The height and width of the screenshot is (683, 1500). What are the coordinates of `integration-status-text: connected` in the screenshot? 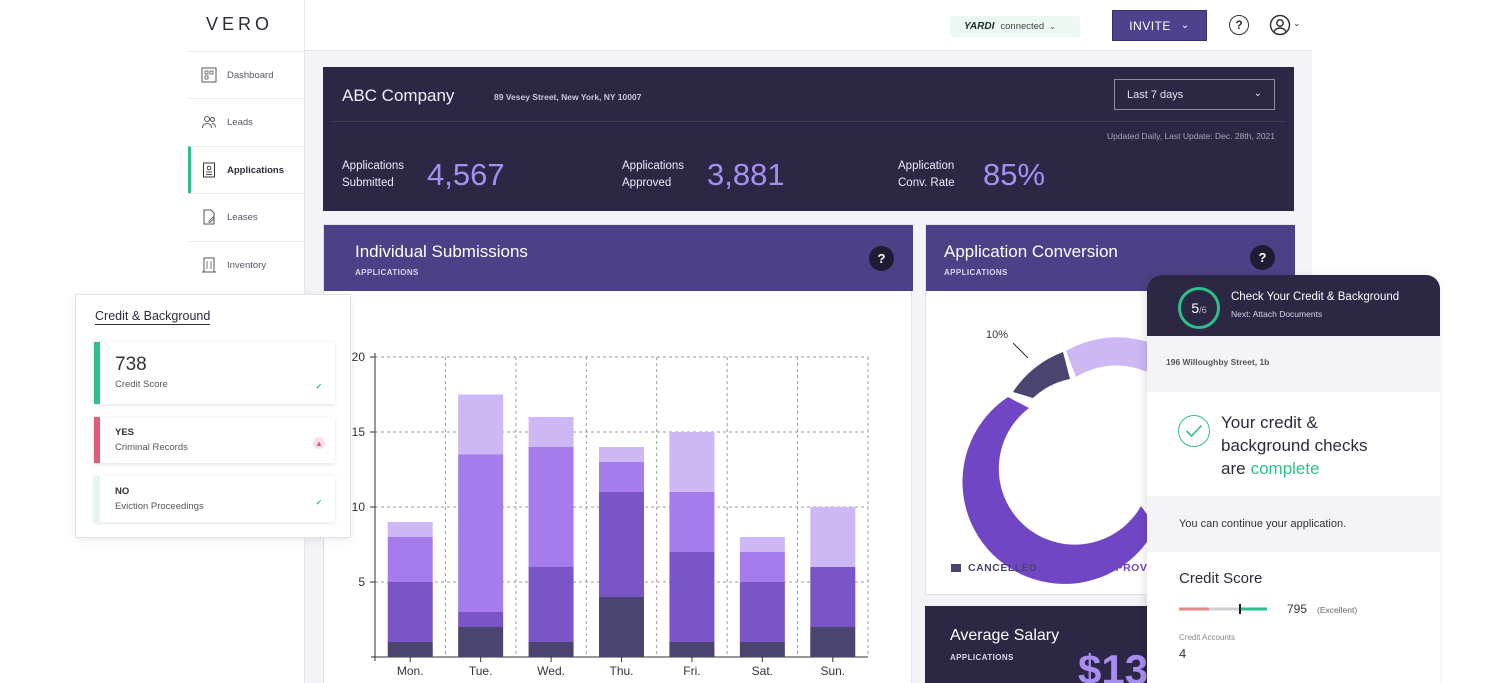 It's located at (1022, 26).